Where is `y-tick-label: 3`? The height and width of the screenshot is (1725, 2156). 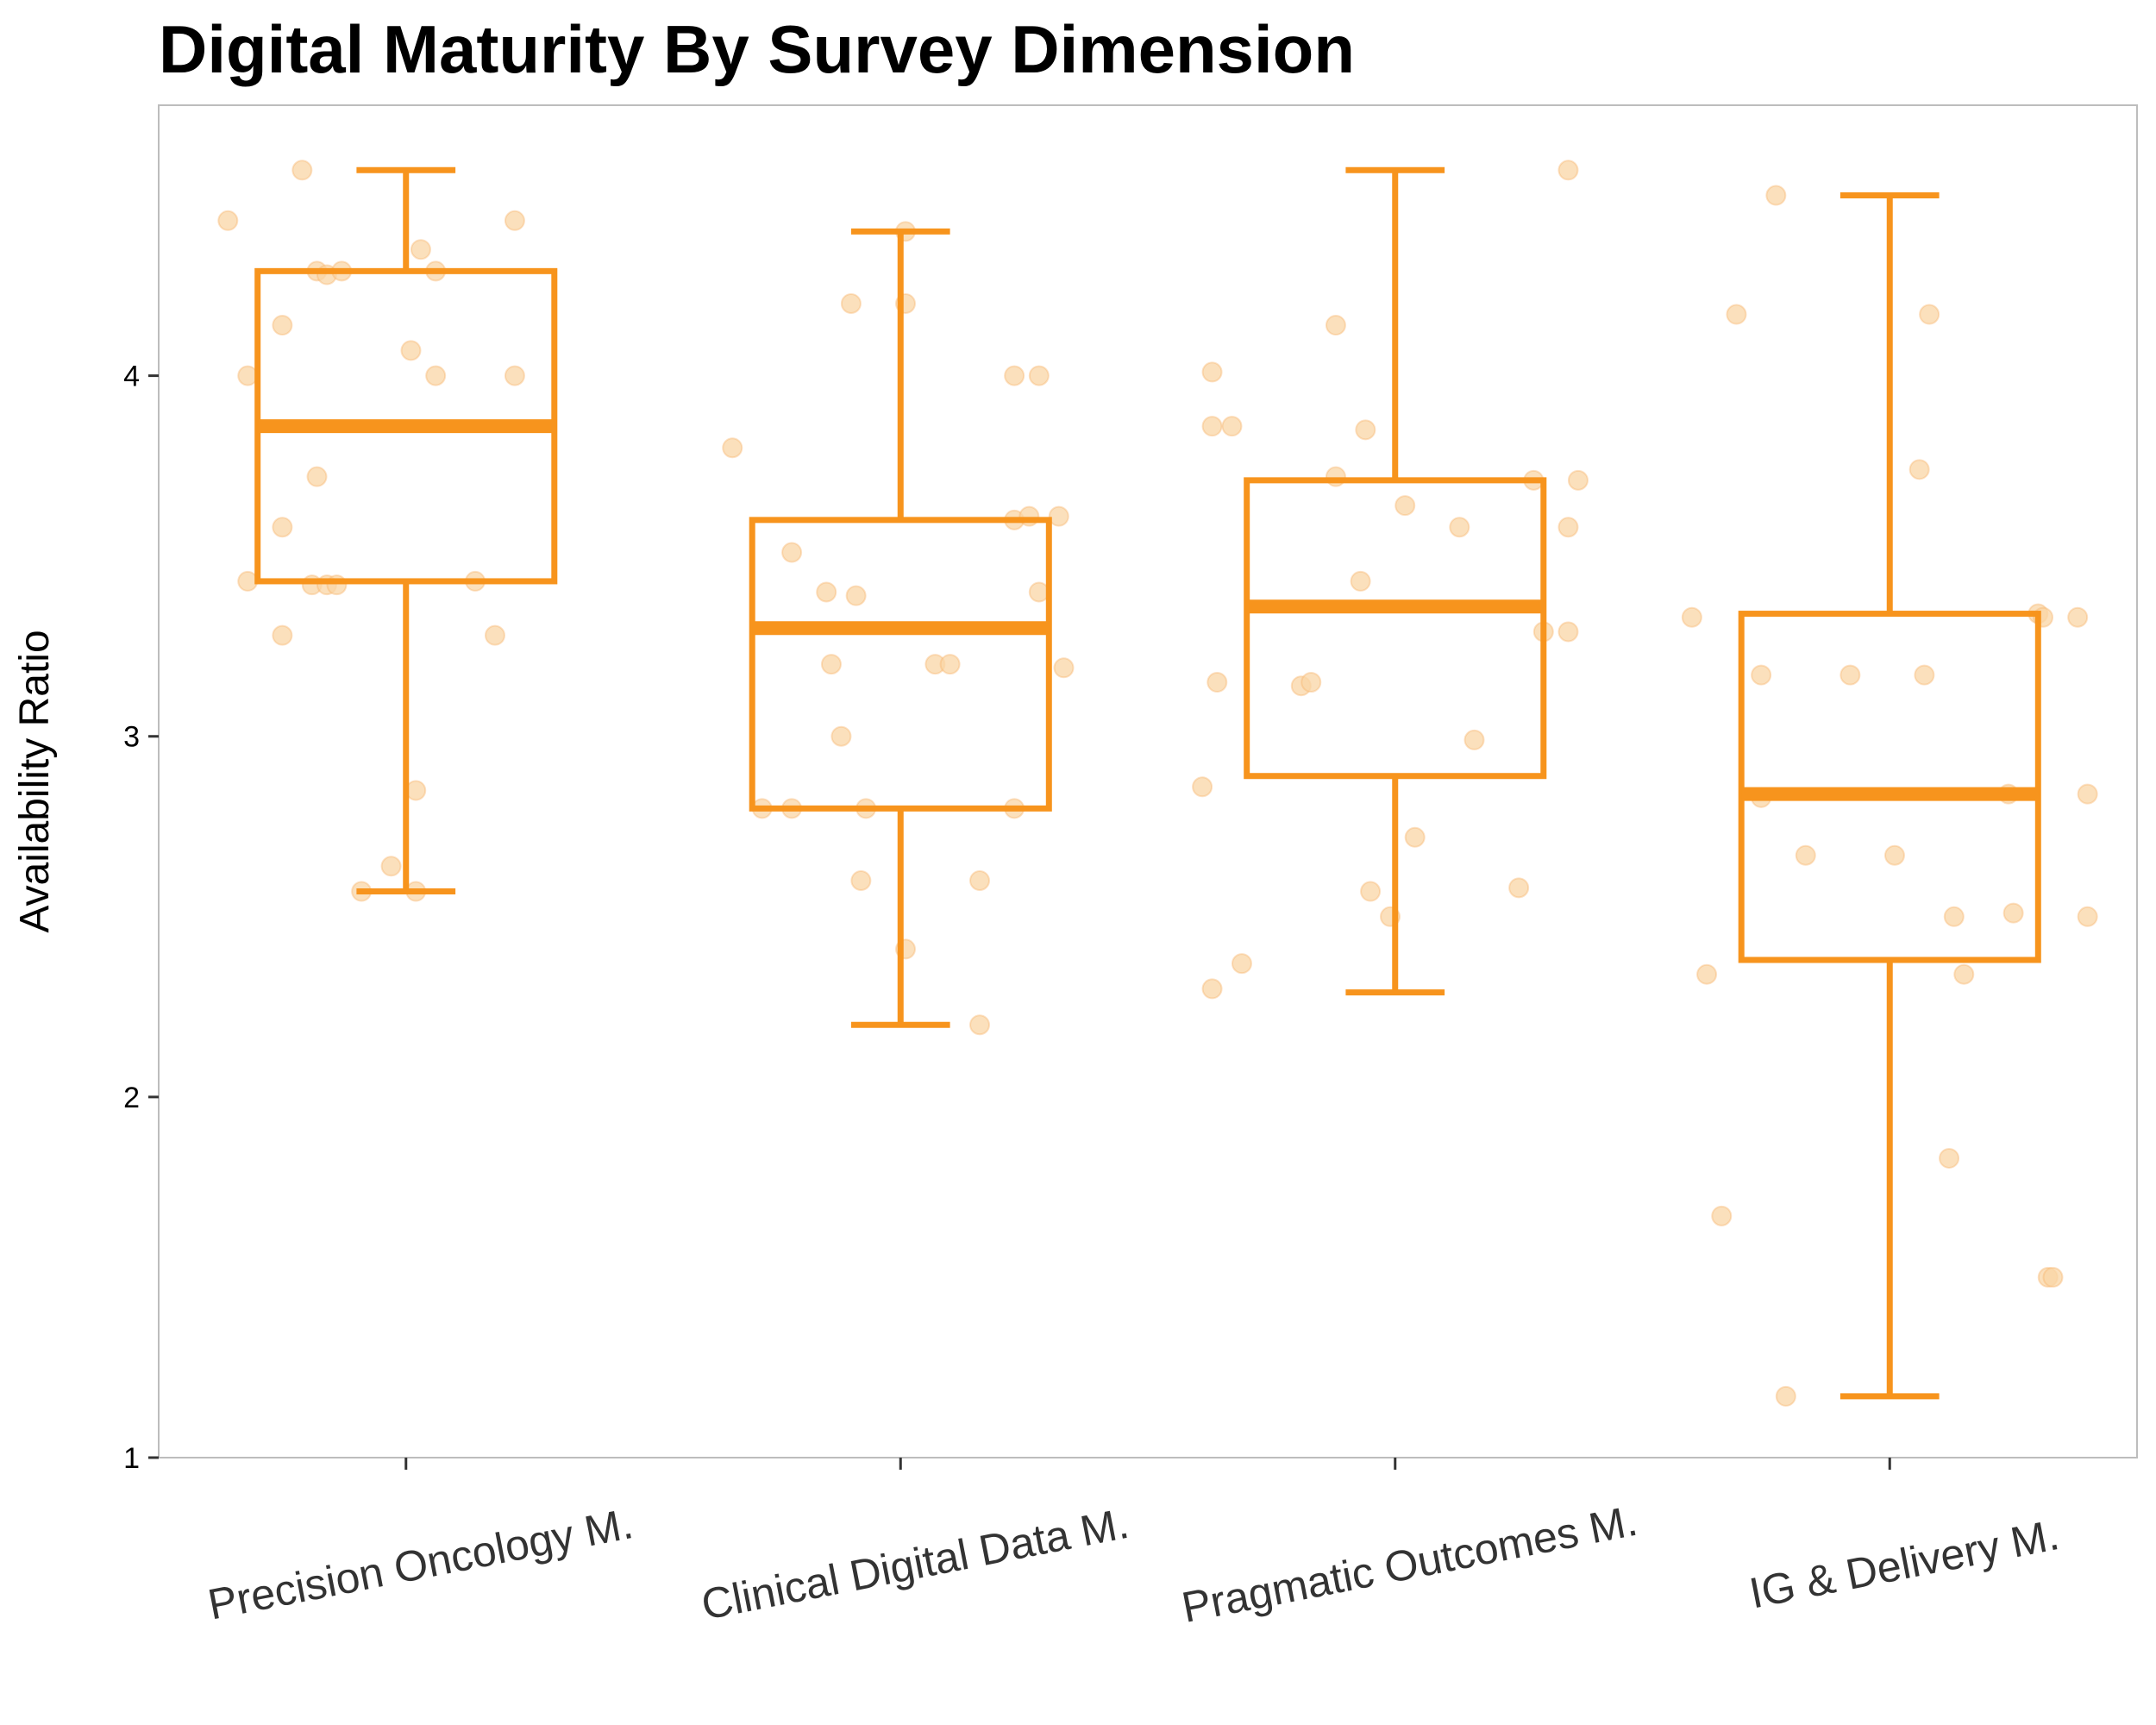 y-tick-label: 3 is located at coordinates (131, 738).